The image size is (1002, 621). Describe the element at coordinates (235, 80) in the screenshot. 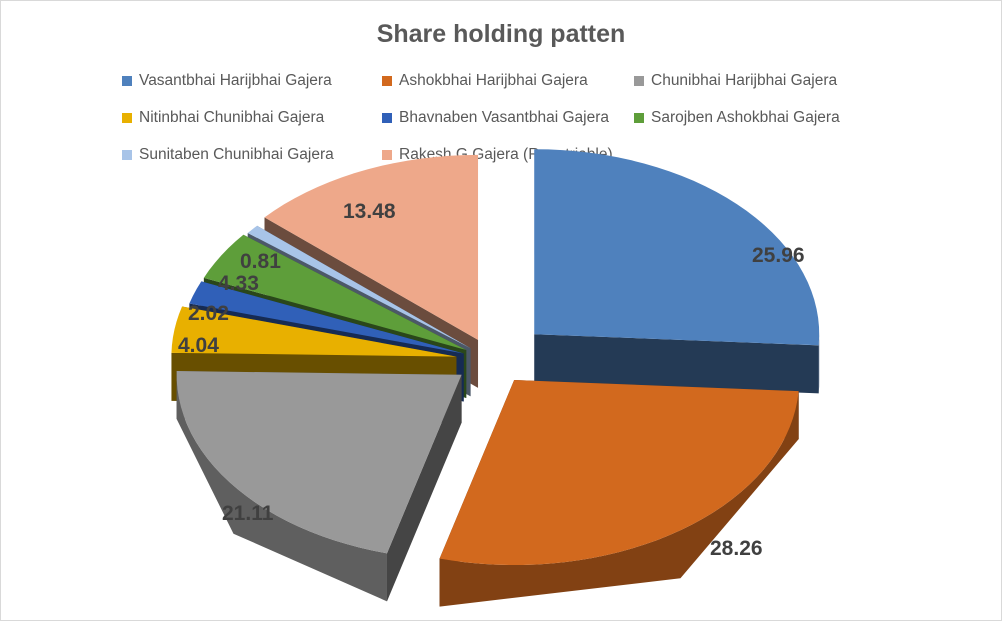

I see `legend-label: Vasantbhai Harijbhai Gajera` at that location.